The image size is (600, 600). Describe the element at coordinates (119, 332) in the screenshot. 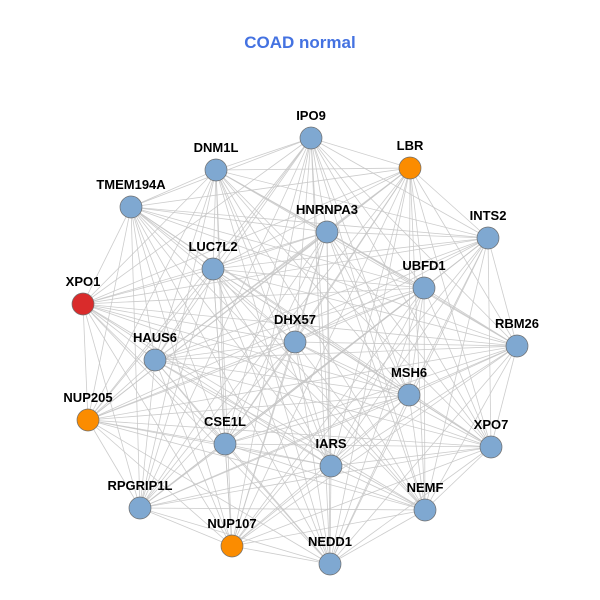

I see `edge-XPO1-HAUS6` at that location.